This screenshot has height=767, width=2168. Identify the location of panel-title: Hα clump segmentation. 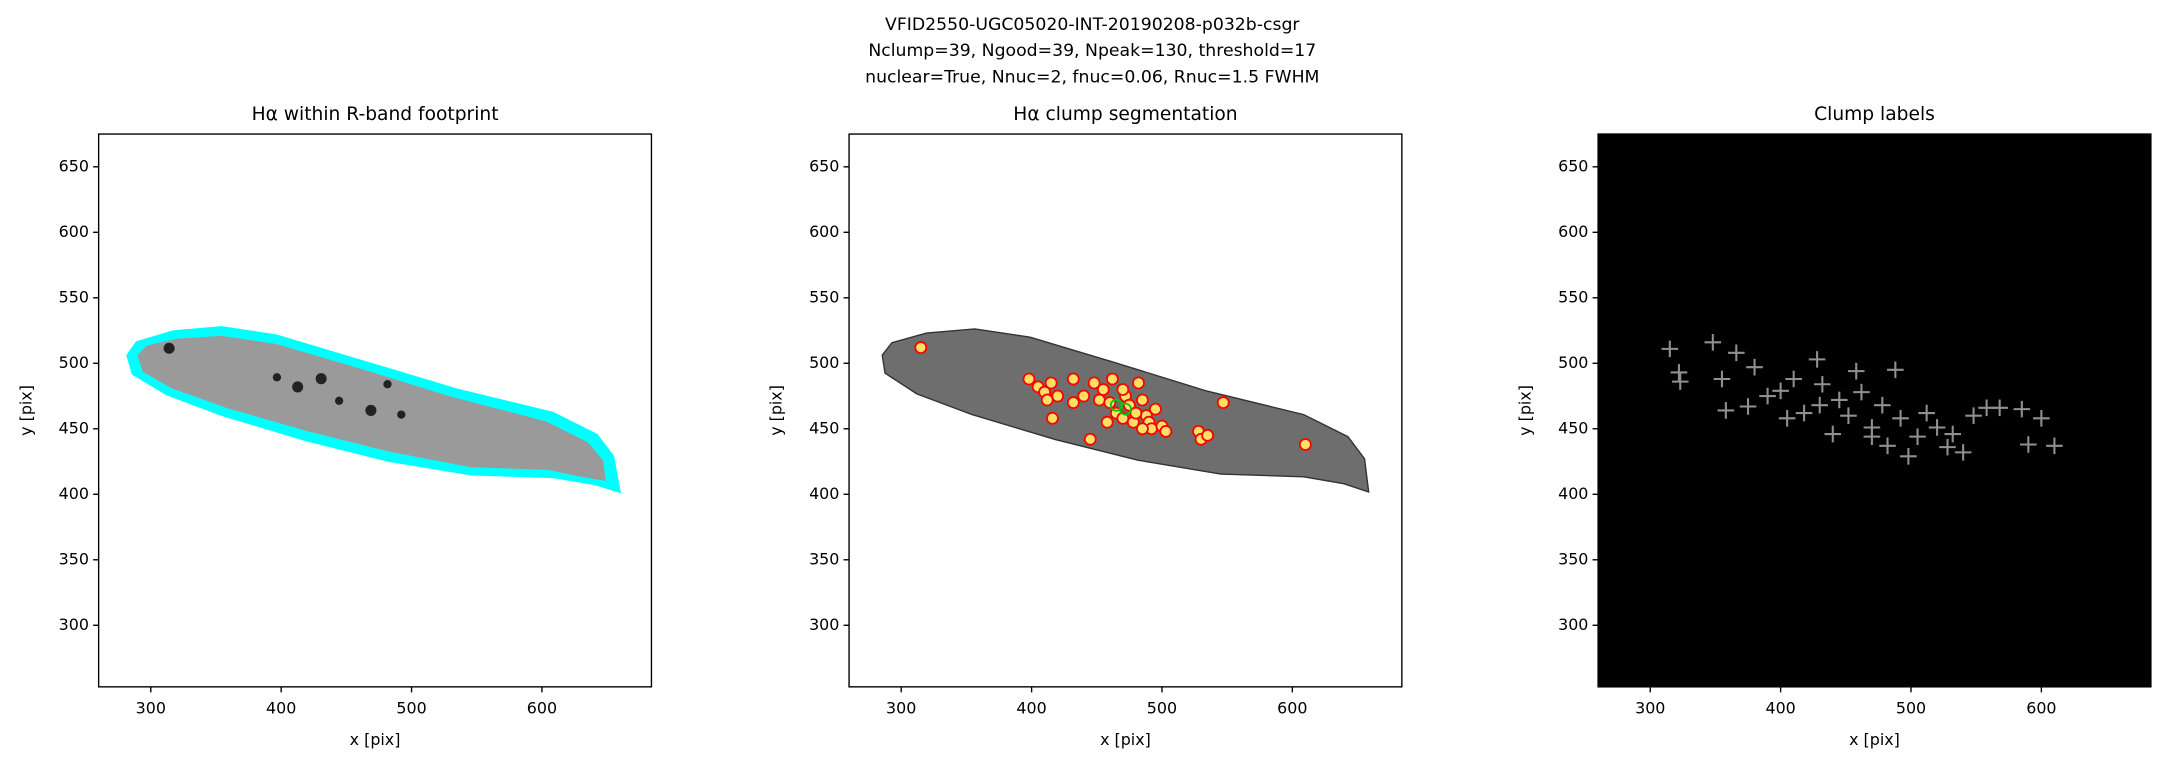
(1125, 114).